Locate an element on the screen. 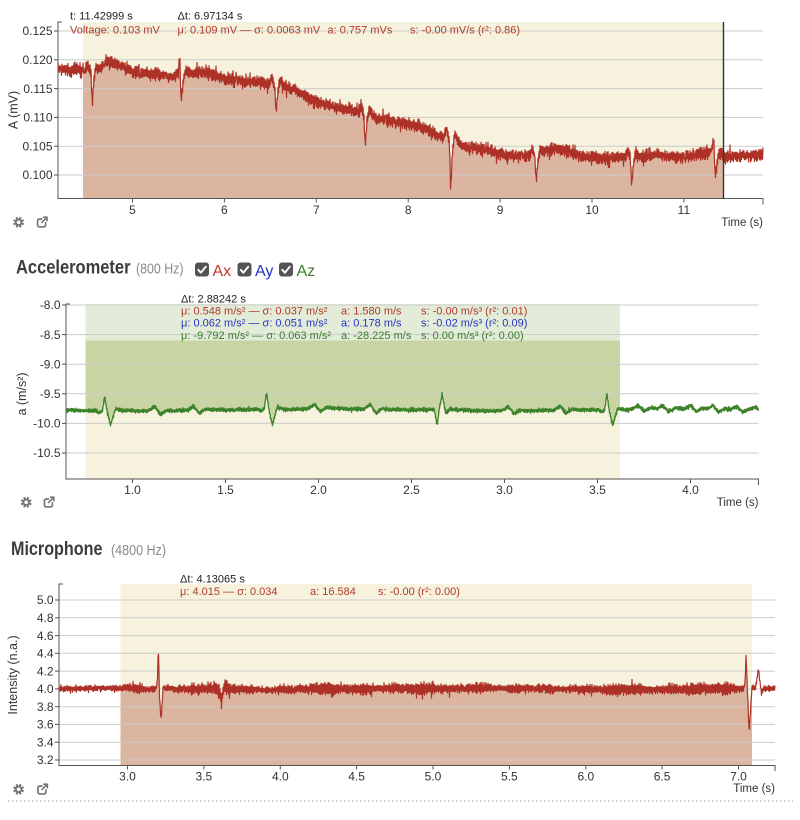 The width and height of the screenshot is (800, 820). svg-text: s: -0.00 m/s³ (r²: 0.01) is located at coordinates (474, 312).